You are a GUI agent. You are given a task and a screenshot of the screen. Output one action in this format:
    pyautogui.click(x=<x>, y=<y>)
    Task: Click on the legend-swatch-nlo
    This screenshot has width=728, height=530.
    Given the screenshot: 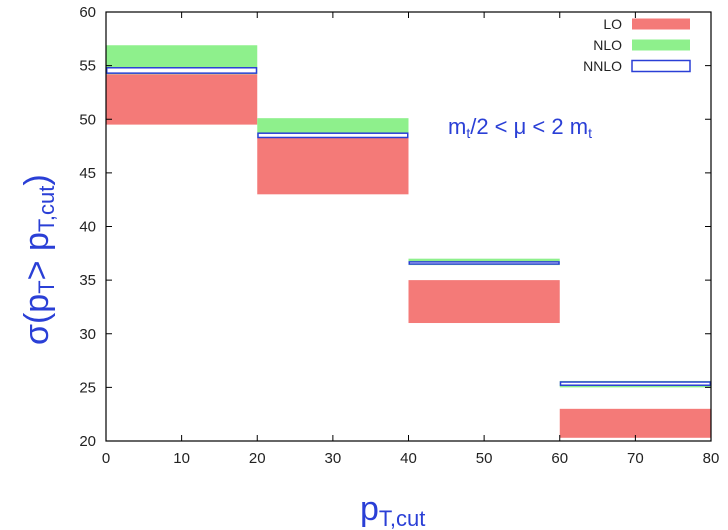 What is the action you would take?
    pyautogui.click(x=661, y=45)
    